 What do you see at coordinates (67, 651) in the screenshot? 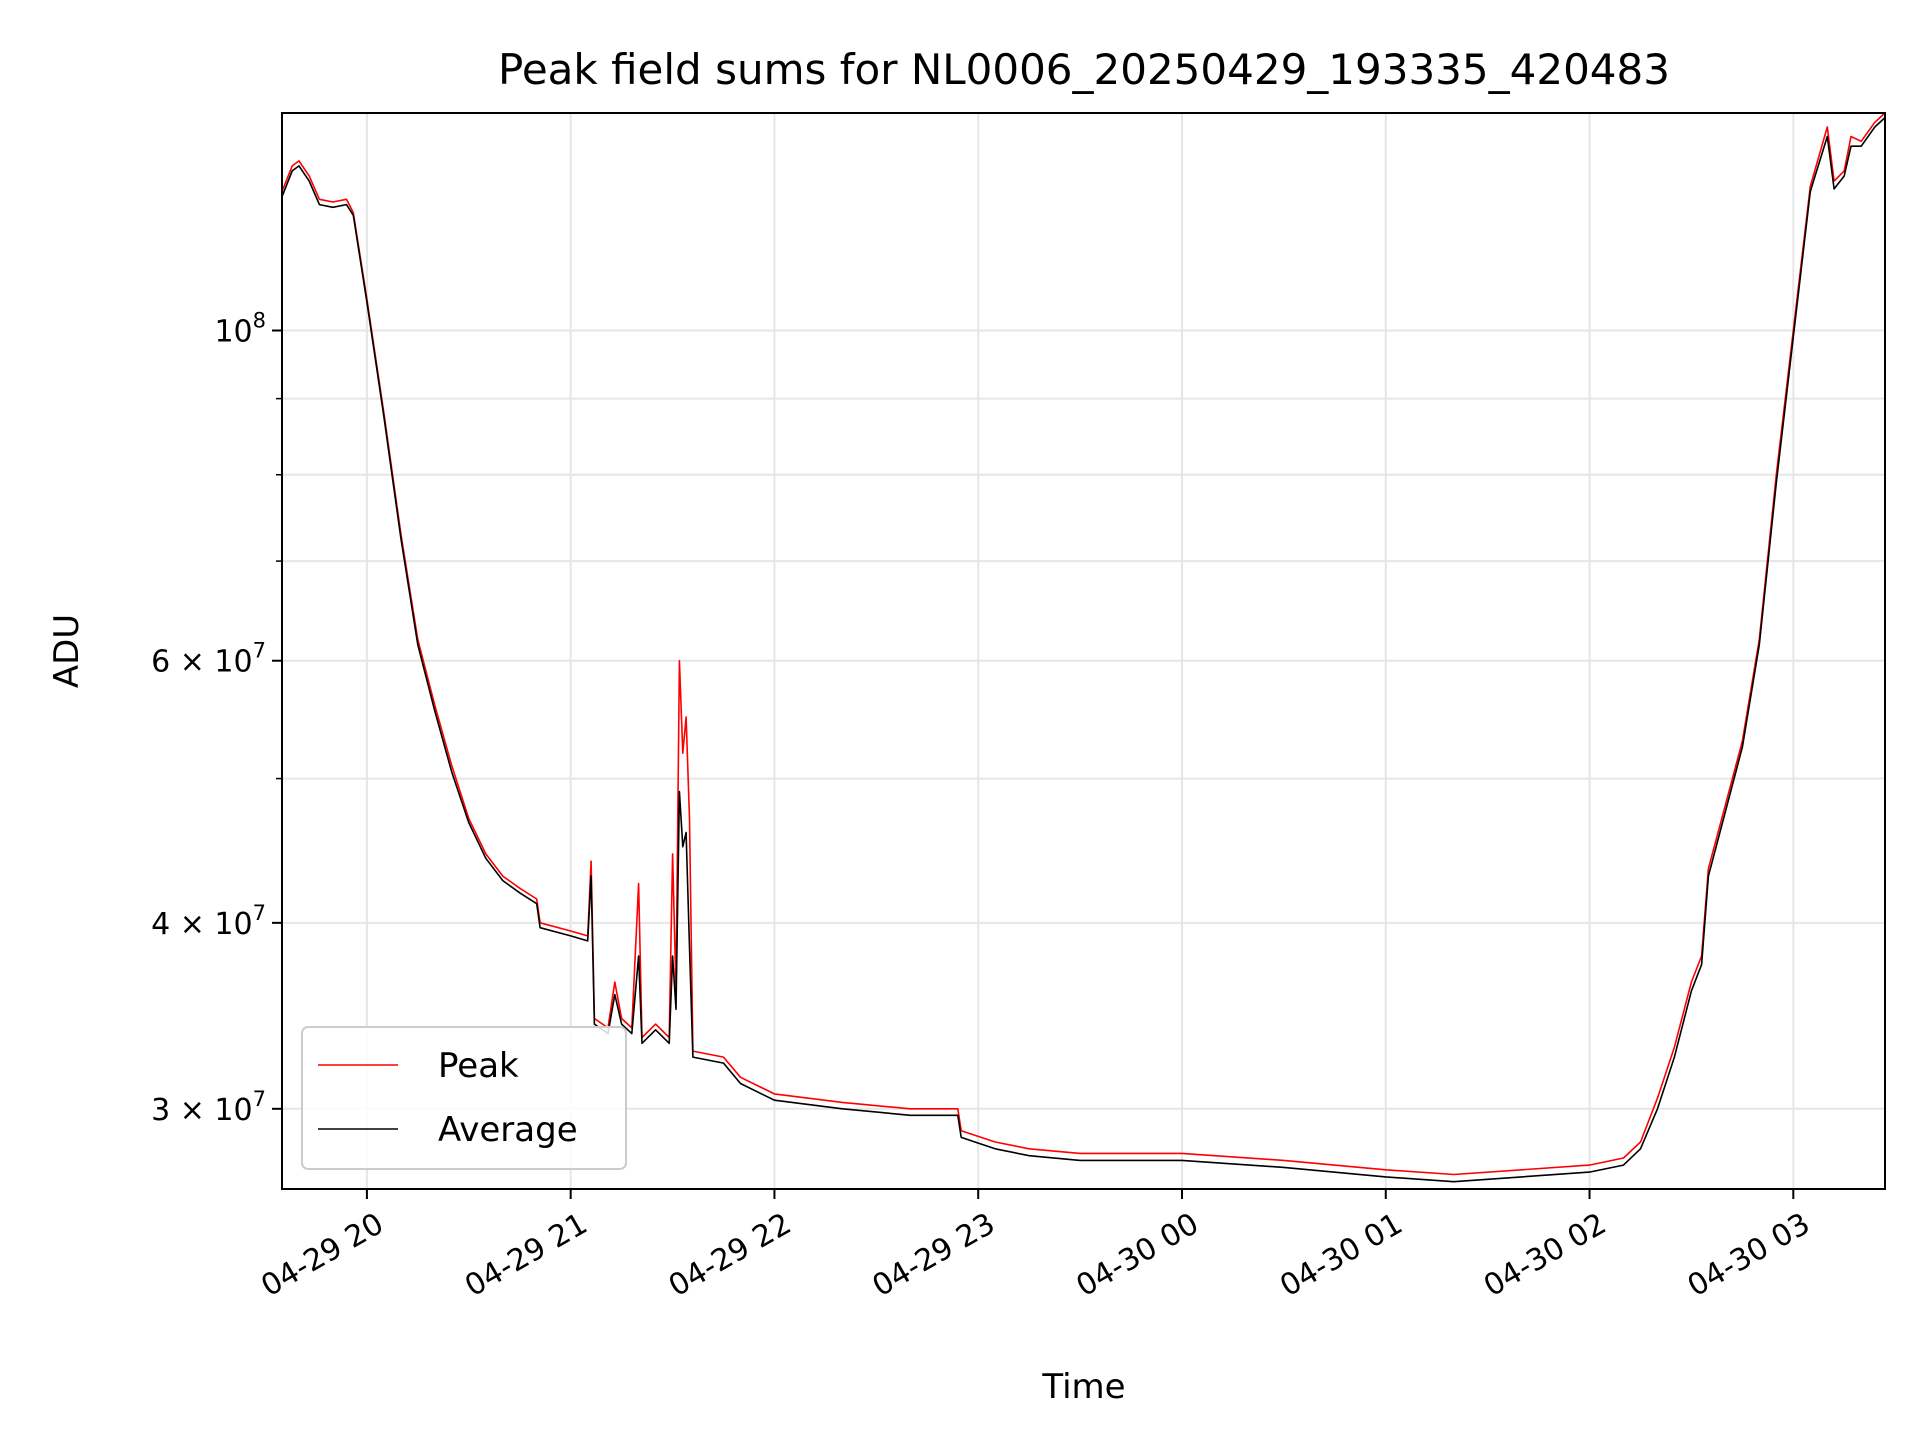
I see `y-axis-label: ADU` at bounding box center [67, 651].